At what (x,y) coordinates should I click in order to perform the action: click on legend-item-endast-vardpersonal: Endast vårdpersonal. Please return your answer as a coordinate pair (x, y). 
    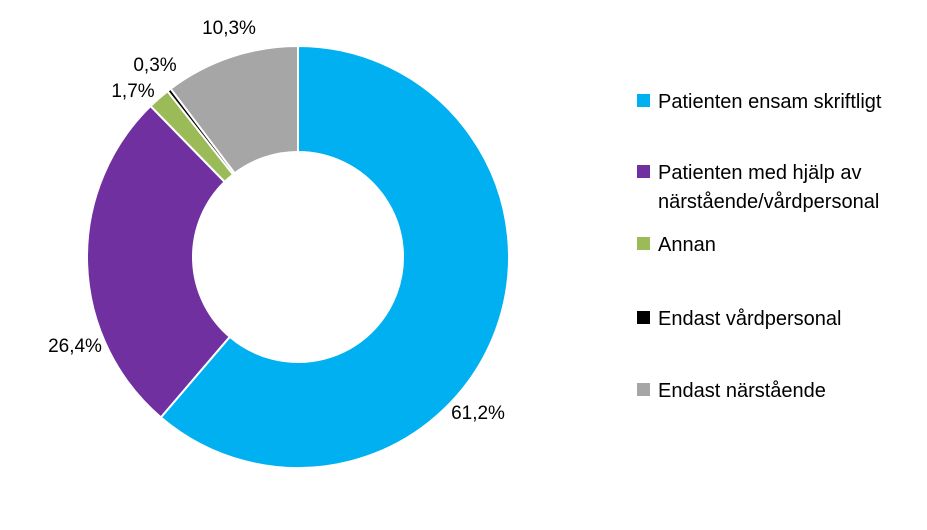
    Looking at the image, I should click on (739, 319).